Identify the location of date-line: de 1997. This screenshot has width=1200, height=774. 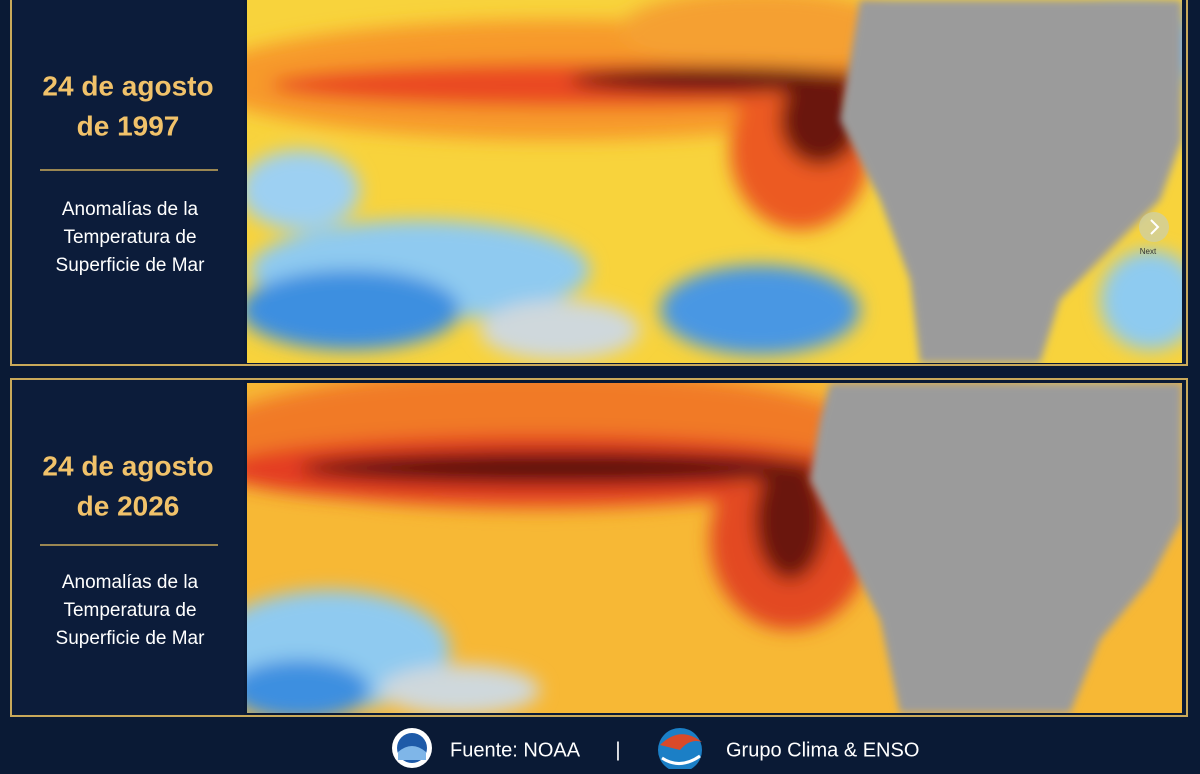
(128, 125).